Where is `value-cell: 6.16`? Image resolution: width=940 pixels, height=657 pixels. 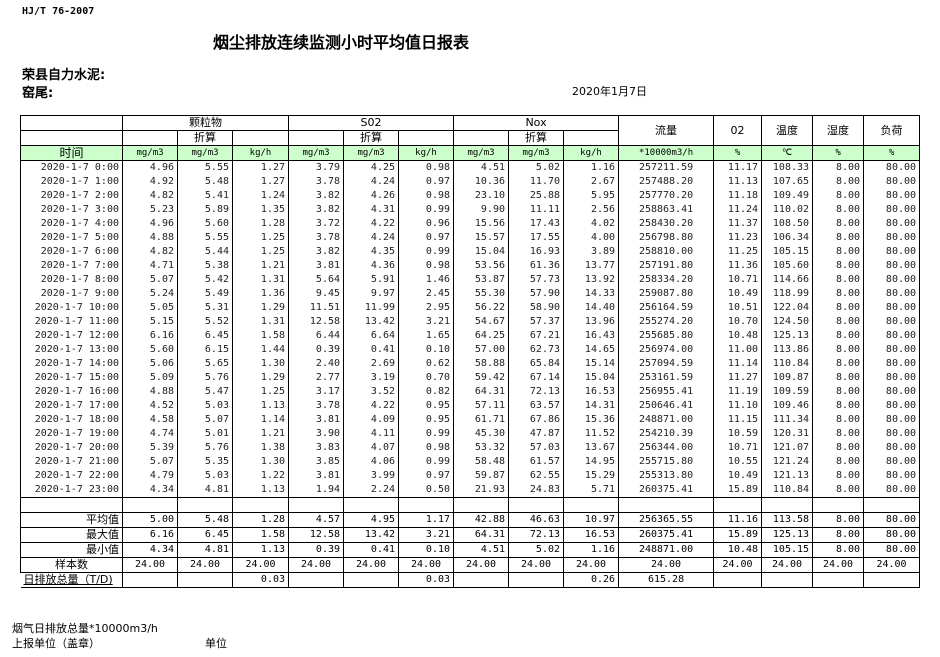
value-cell: 6.16 is located at coordinates (150, 336).